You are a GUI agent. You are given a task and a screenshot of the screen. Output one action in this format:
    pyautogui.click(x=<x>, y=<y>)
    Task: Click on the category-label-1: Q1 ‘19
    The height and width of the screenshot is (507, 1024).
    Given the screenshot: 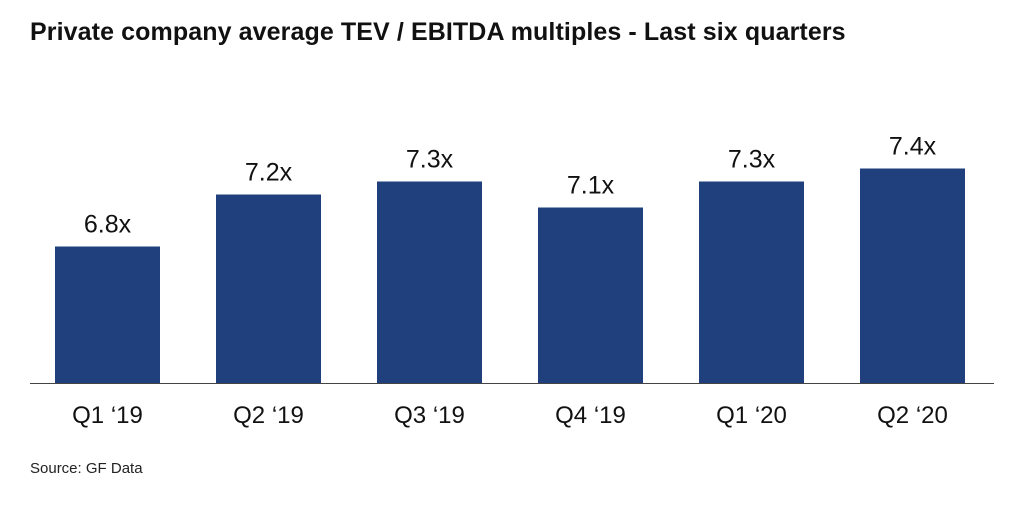 What is the action you would take?
    pyautogui.click(x=107, y=415)
    